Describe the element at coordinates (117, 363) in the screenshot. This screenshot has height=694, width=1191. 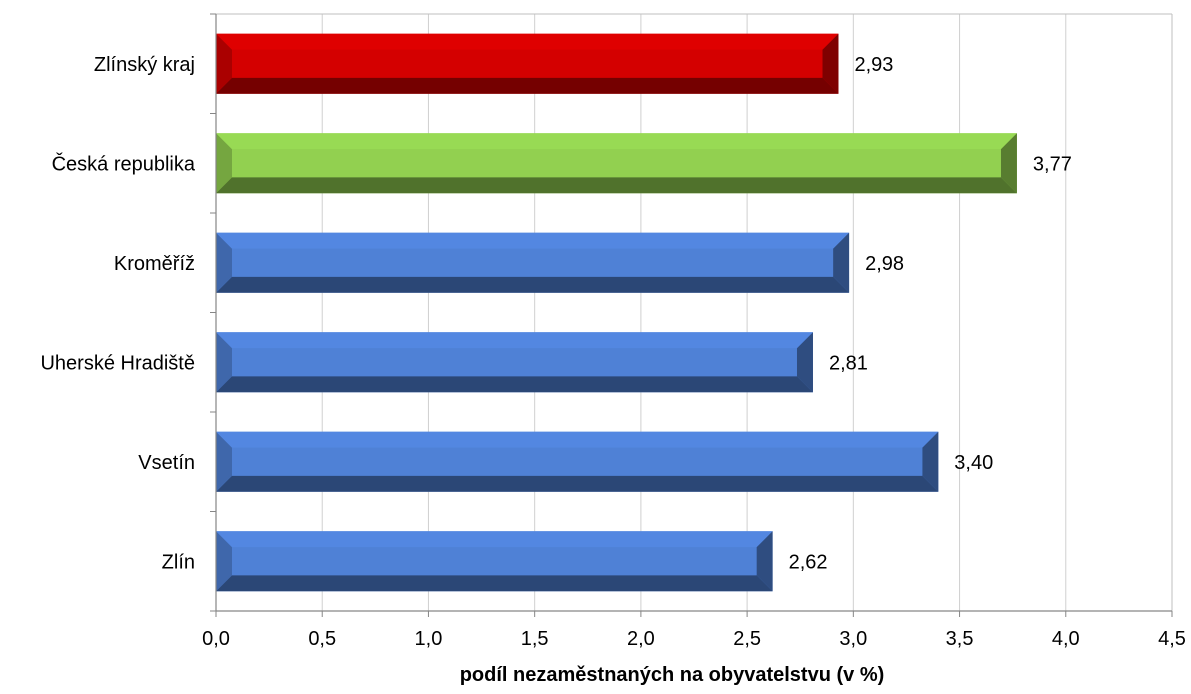
I see `category-label: Uherské Hradiště` at that location.